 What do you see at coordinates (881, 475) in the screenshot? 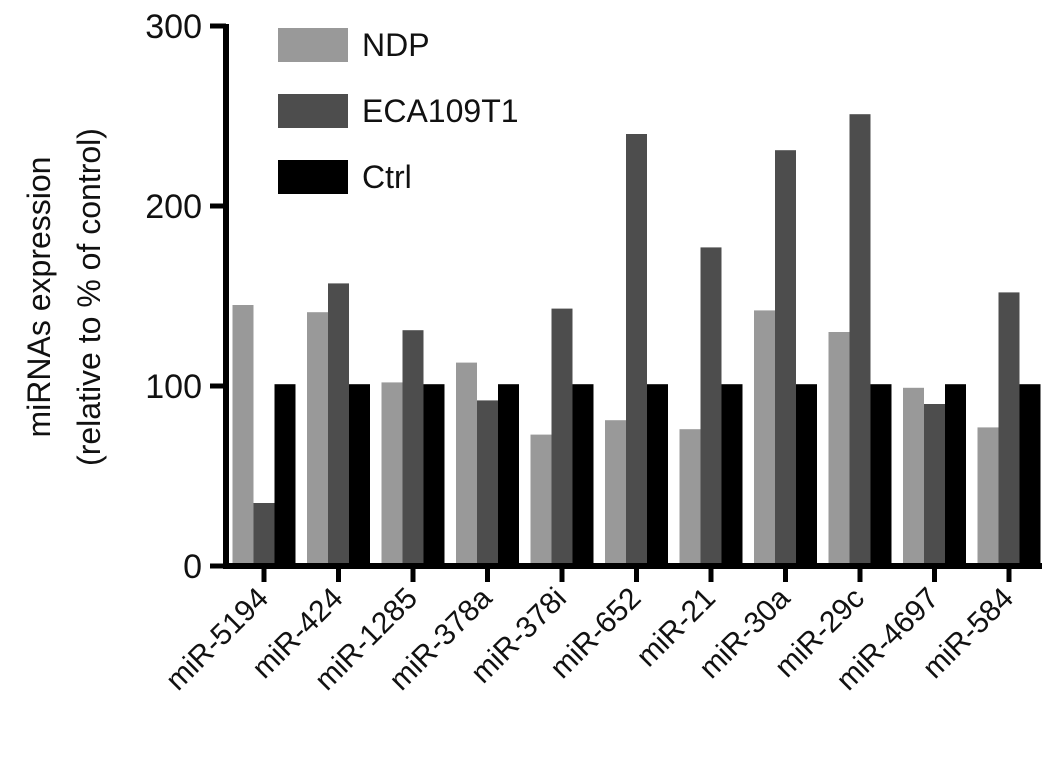
I see `bar-ctrl-mir-29c` at bounding box center [881, 475].